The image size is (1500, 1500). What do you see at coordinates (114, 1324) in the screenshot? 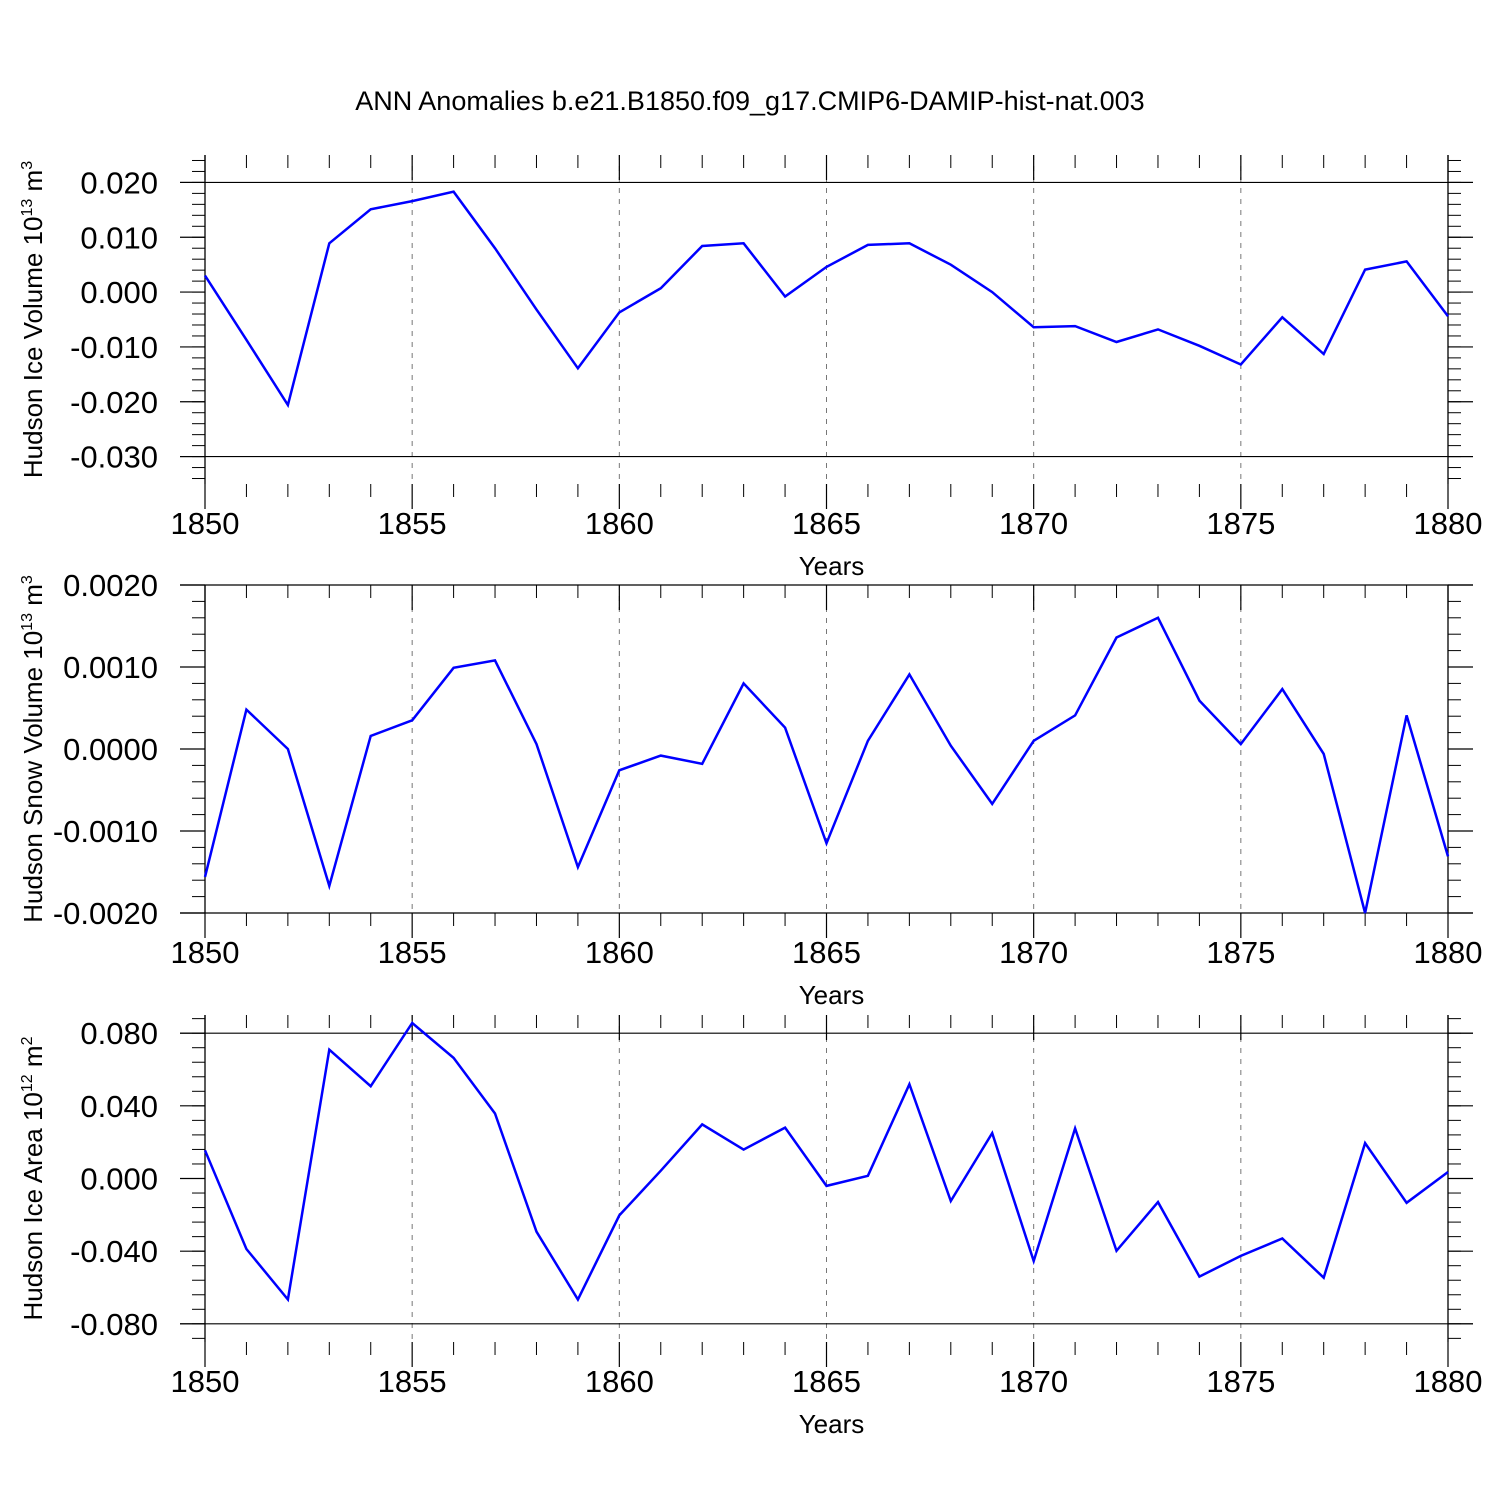
I see `y-tick-label: -0.080` at bounding box center [114, 1324].